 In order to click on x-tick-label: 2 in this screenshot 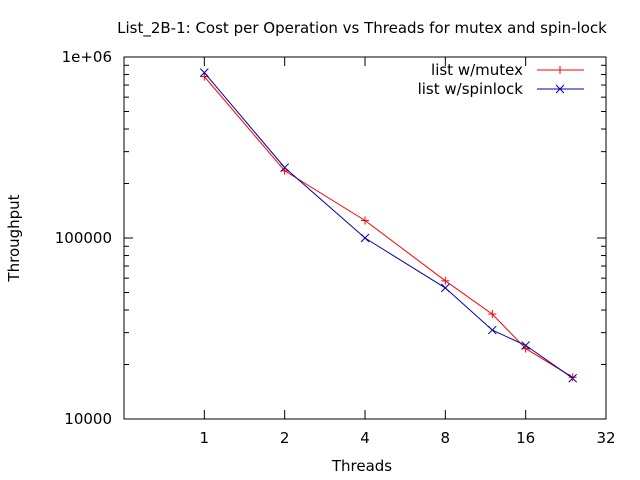, I will do `click(285, 438)`.